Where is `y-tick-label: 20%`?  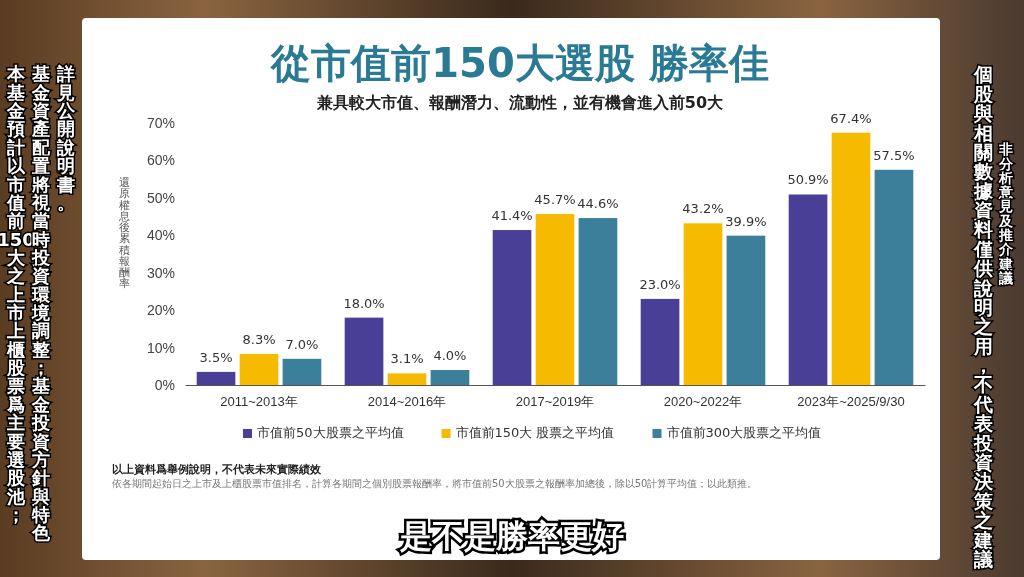
y-tick-label: 20% is located at coordinates (160, 310).